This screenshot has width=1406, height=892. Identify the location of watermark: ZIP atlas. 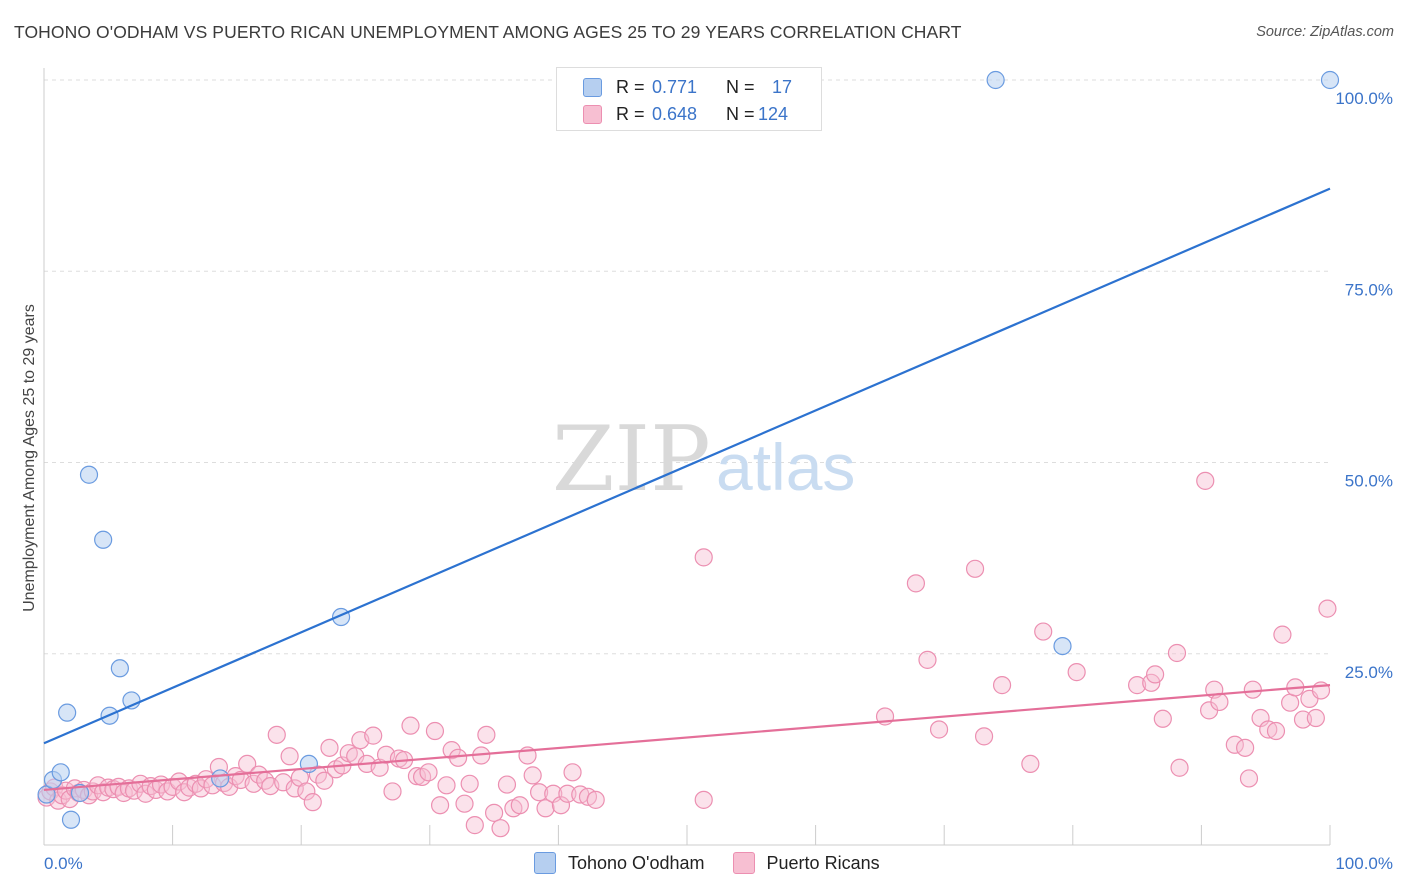
(703, 459).